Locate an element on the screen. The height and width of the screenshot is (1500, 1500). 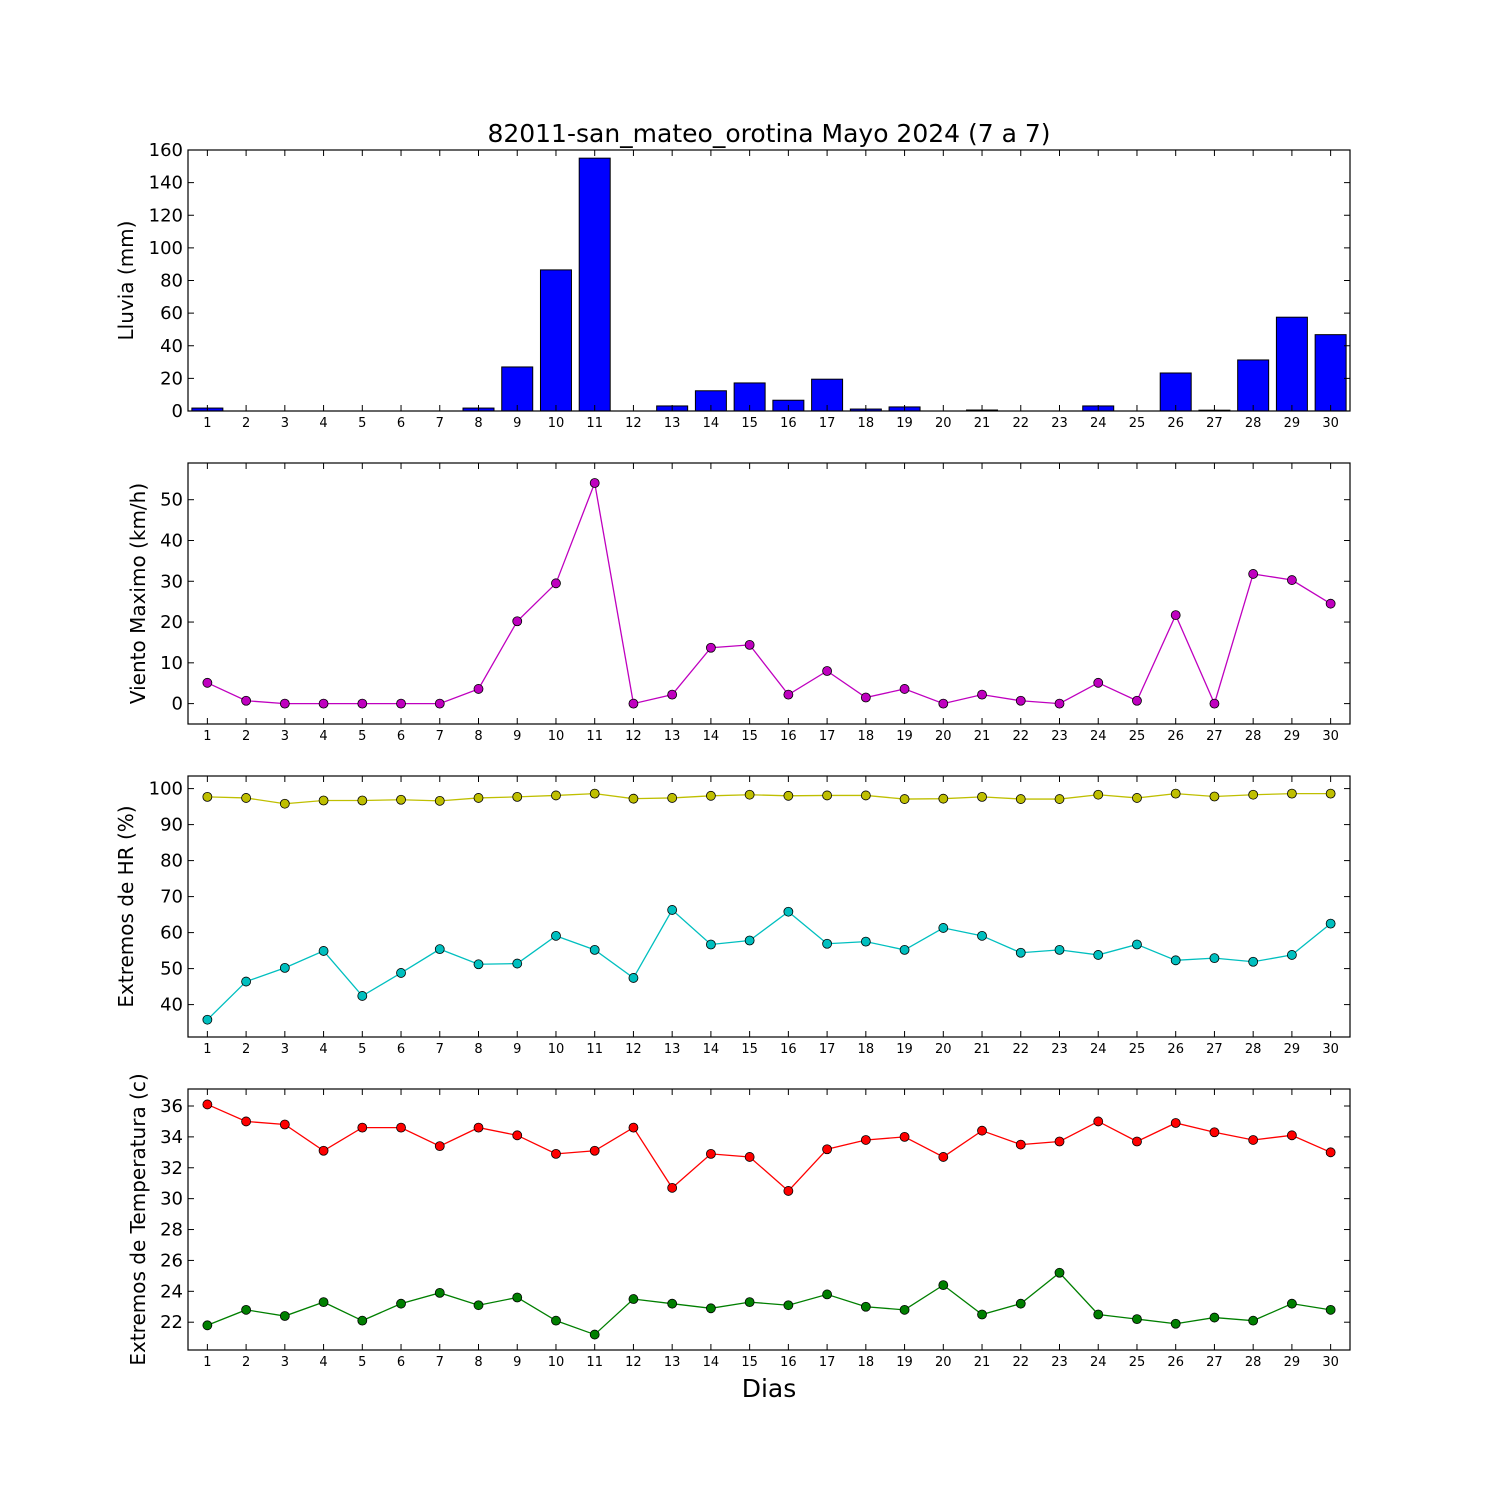
lluvia-ytick-label: 20 is located at coordinates (171, 378).